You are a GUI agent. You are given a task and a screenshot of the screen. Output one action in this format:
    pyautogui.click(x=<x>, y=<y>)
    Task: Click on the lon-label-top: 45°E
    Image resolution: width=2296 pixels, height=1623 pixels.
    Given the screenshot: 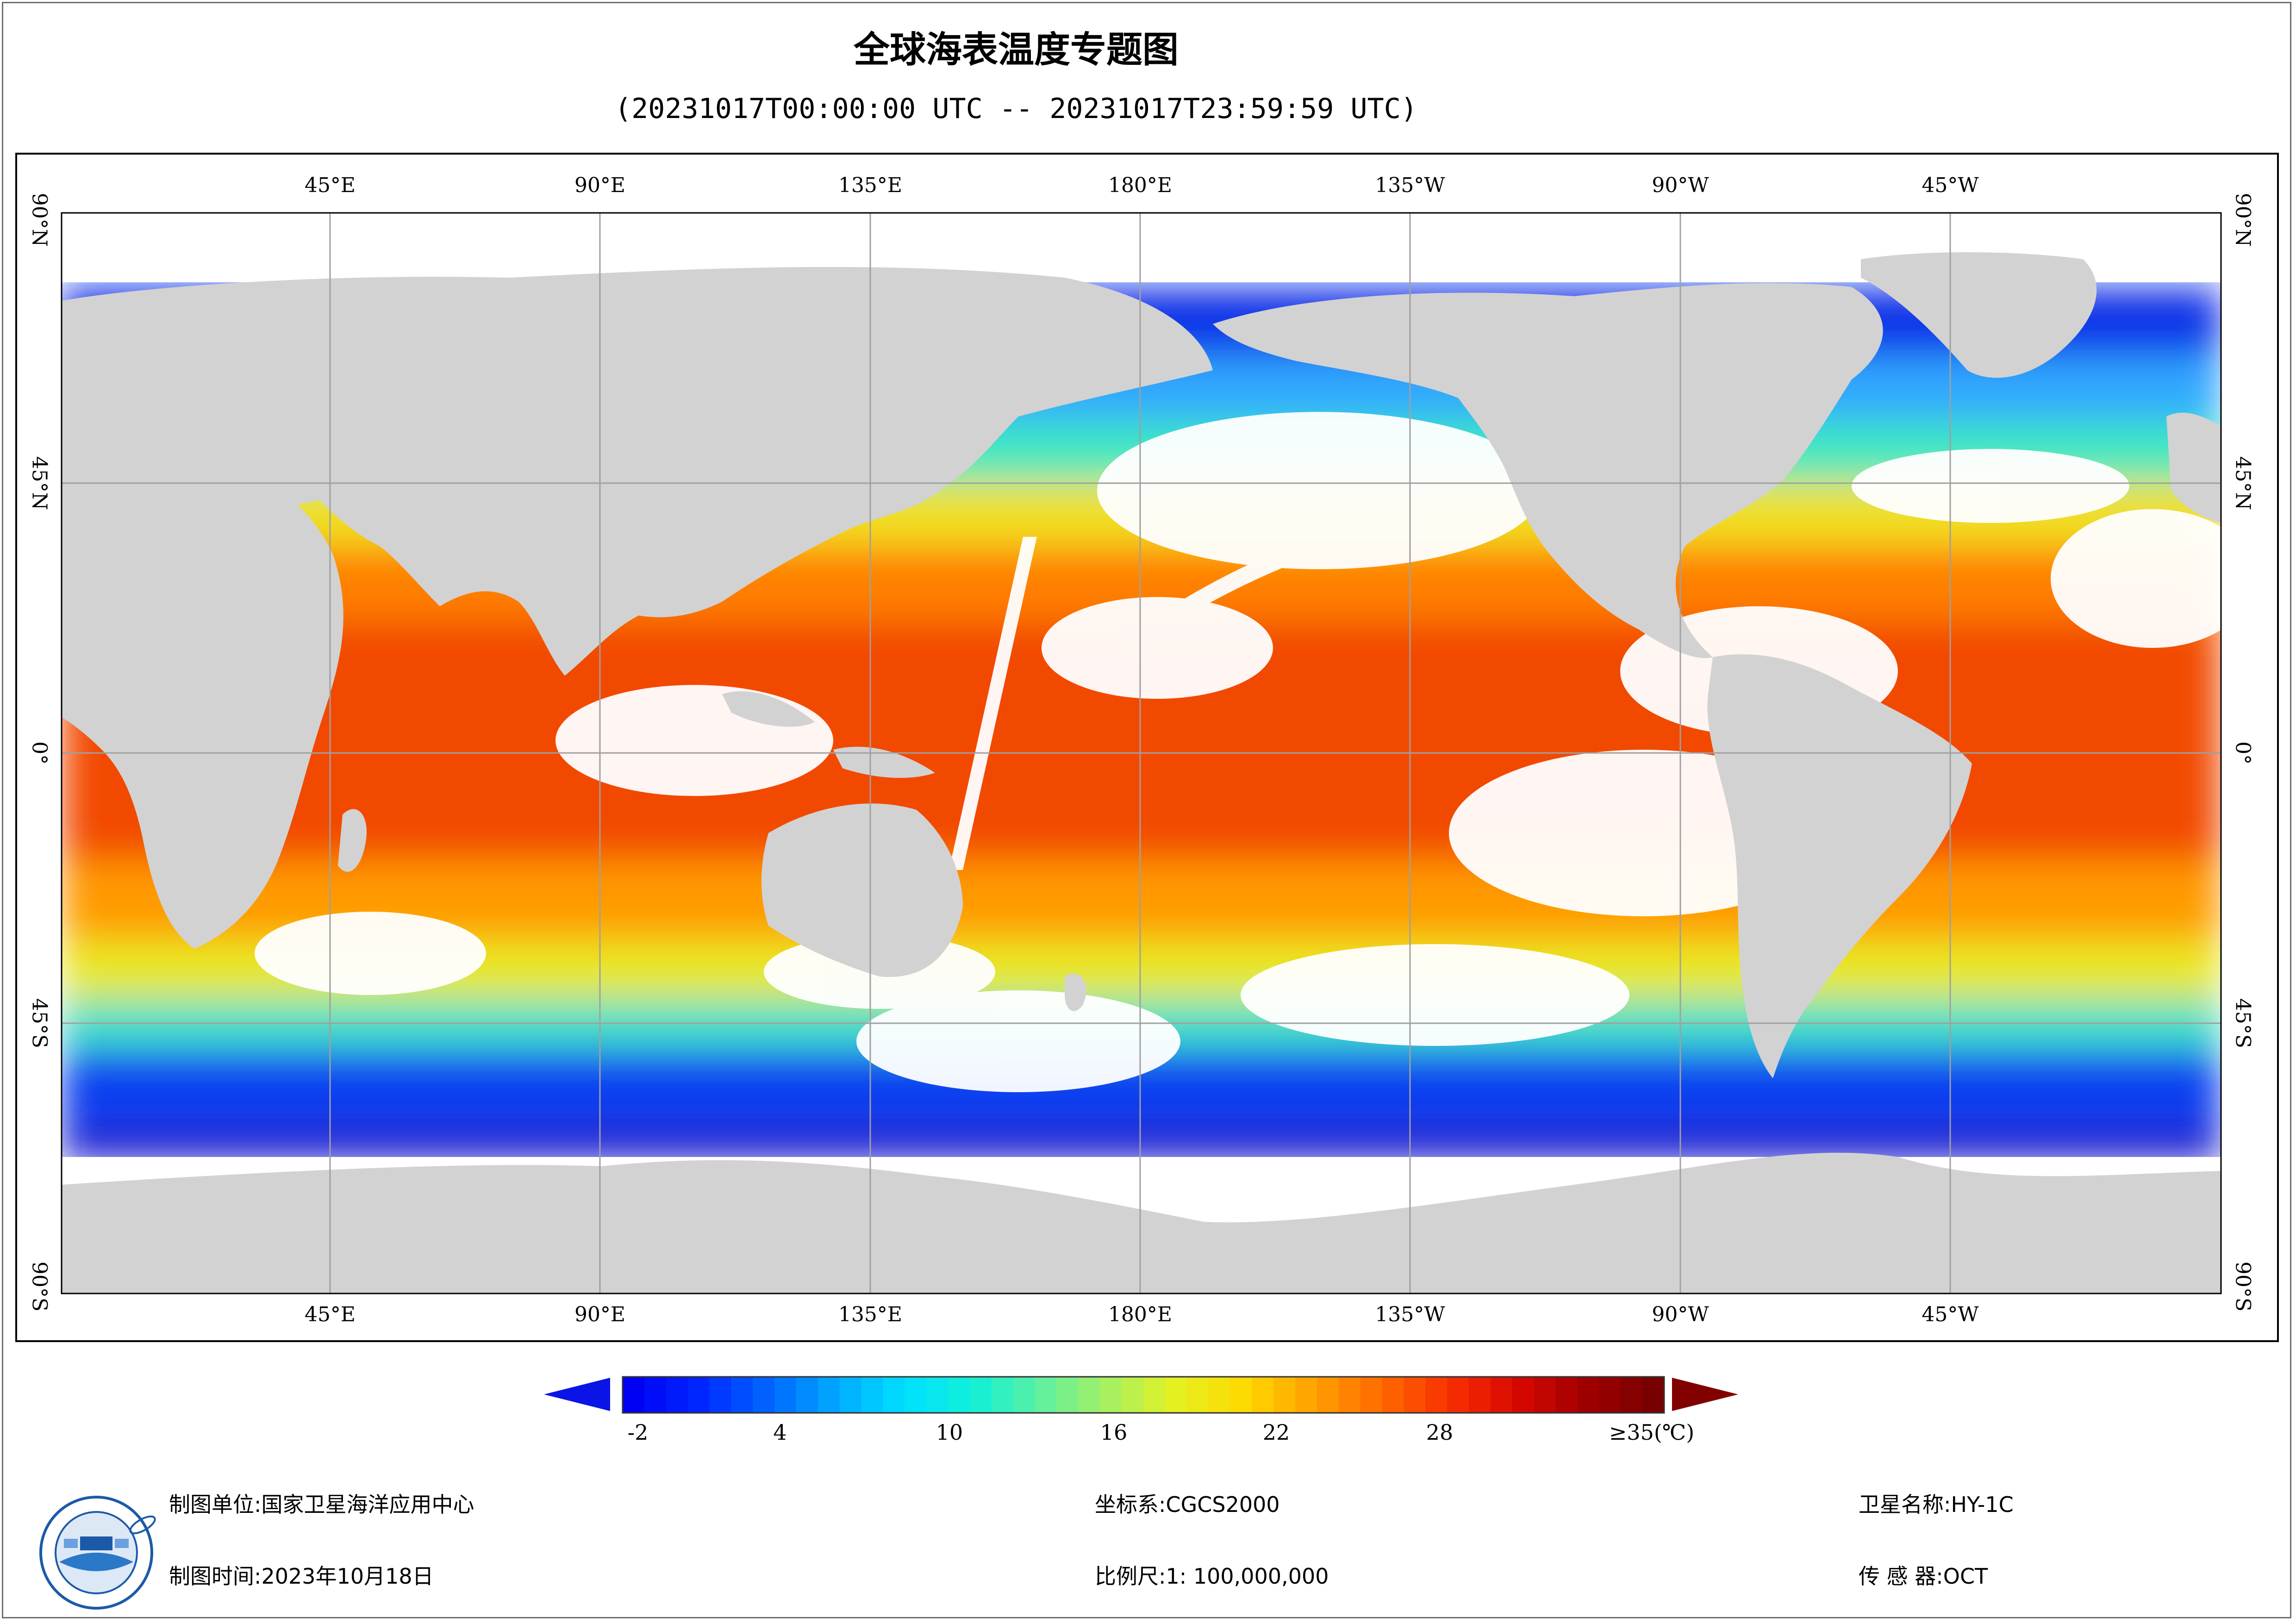 What is the action you would take?
    pyautogui.click(x=330, y=185)
    